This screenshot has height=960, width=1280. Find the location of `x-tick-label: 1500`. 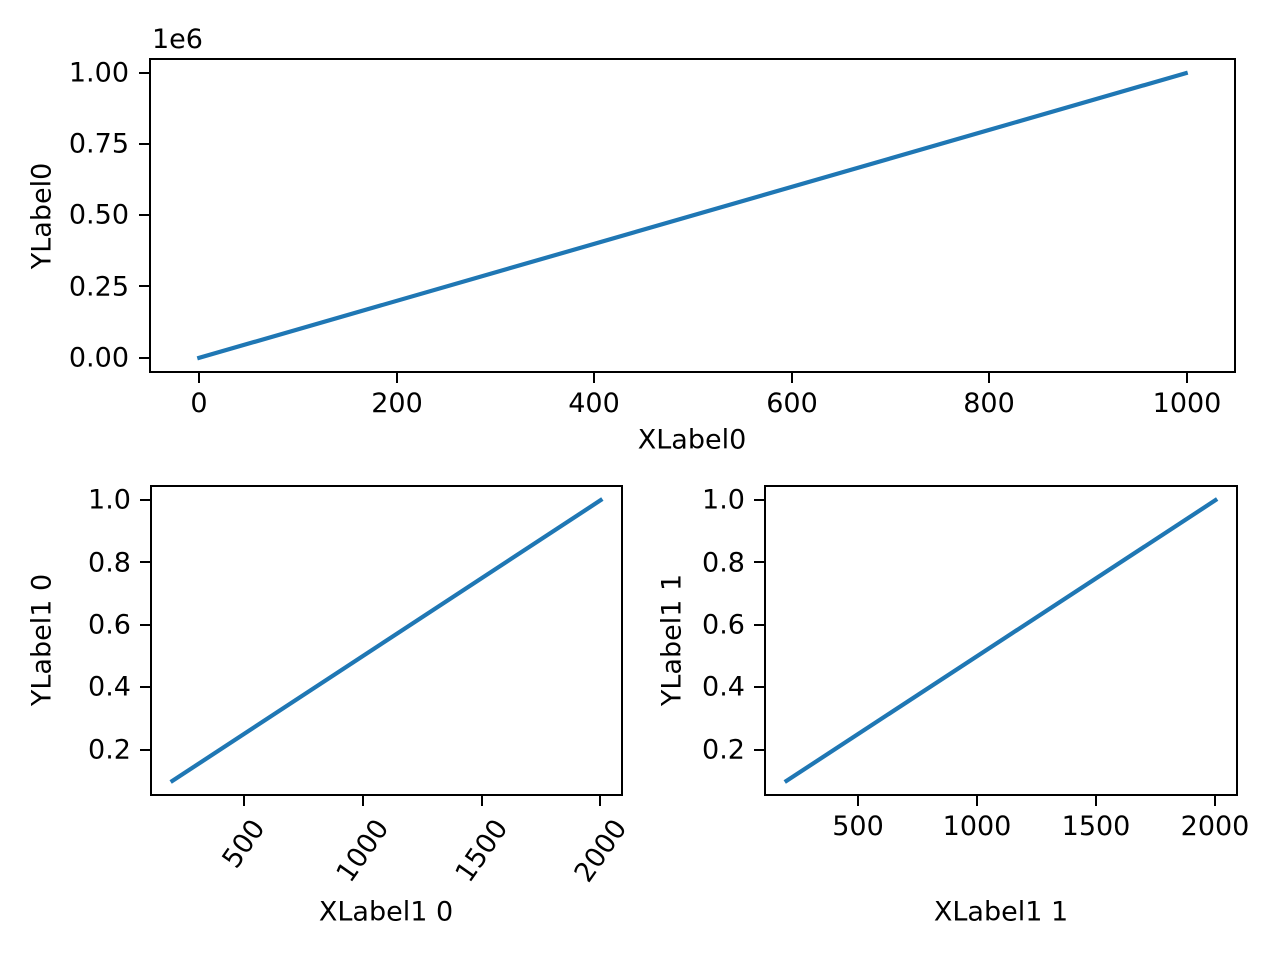

x-tick-label: 1500 is located at coordinates (1096, 826).